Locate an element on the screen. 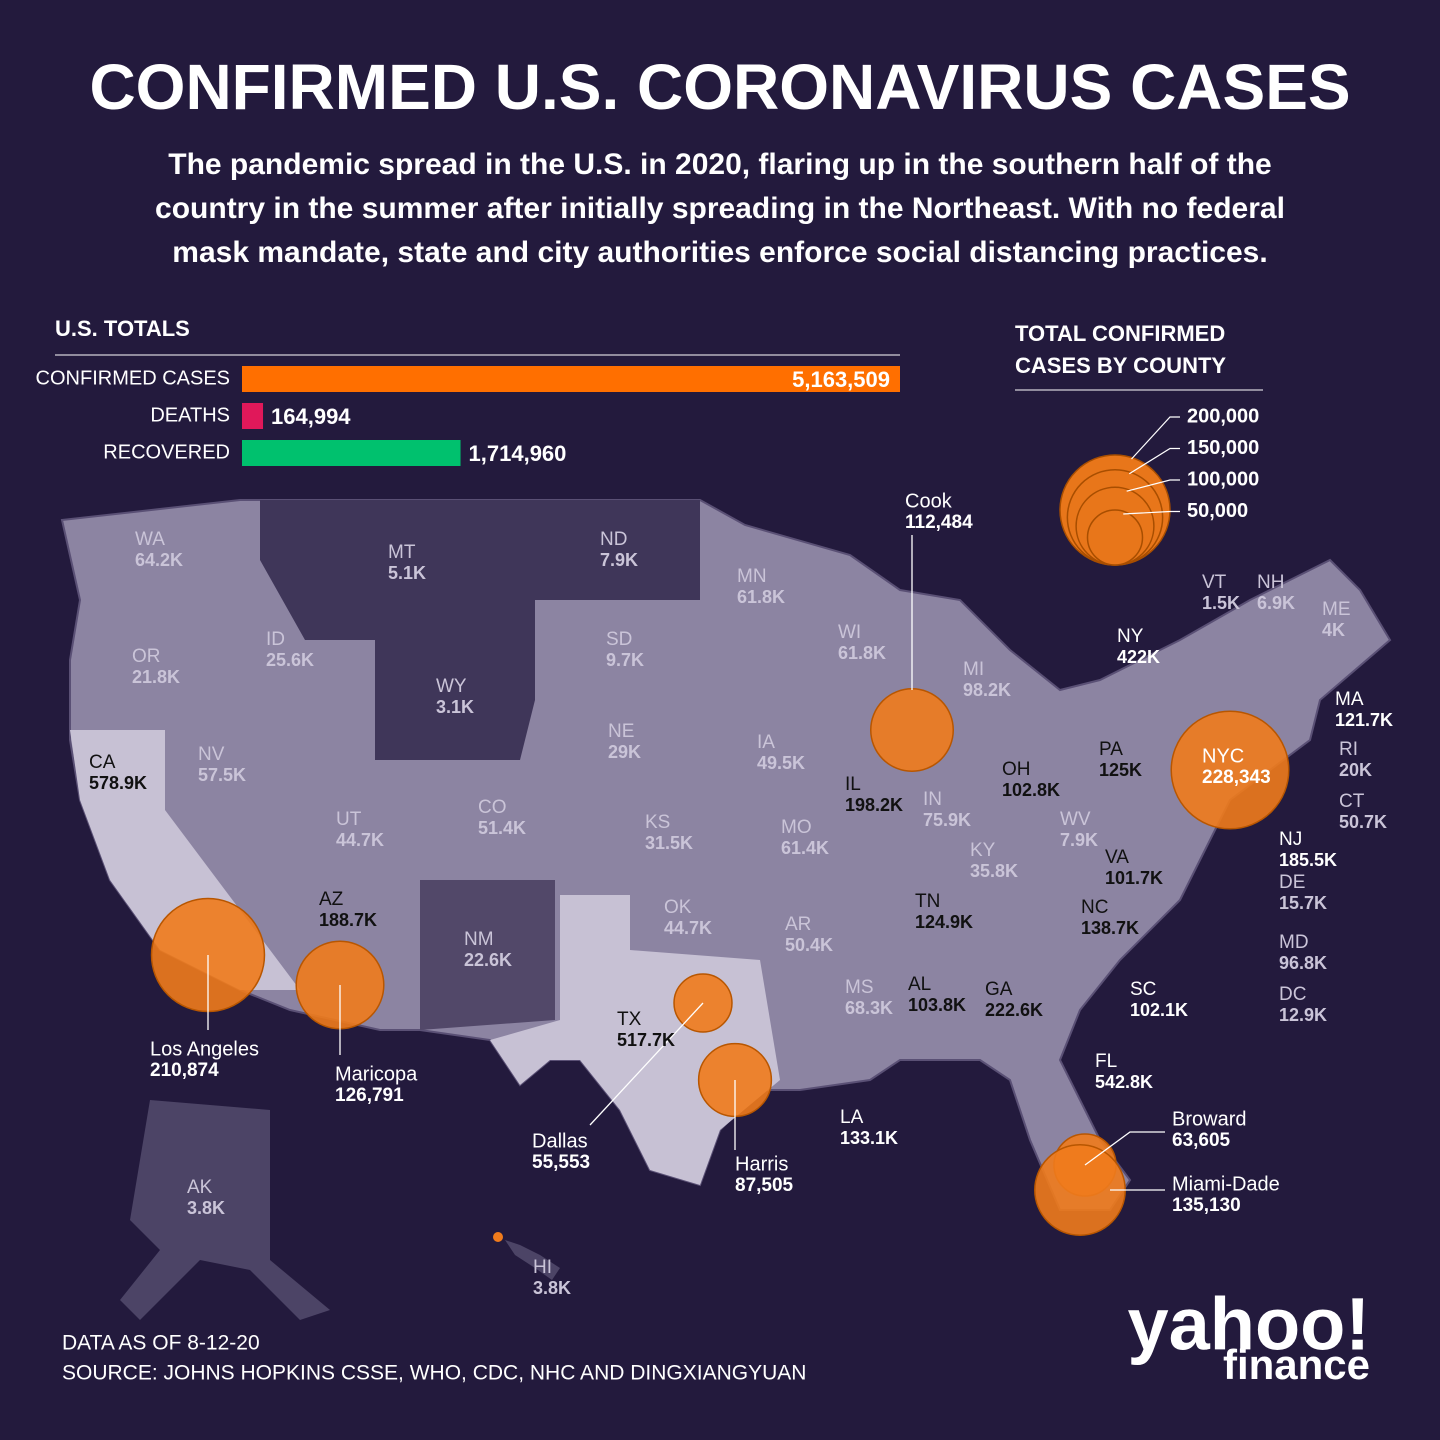 This screenshot has height=1440, width=1440. state-name: TX is located at coordinates (629, 1019).